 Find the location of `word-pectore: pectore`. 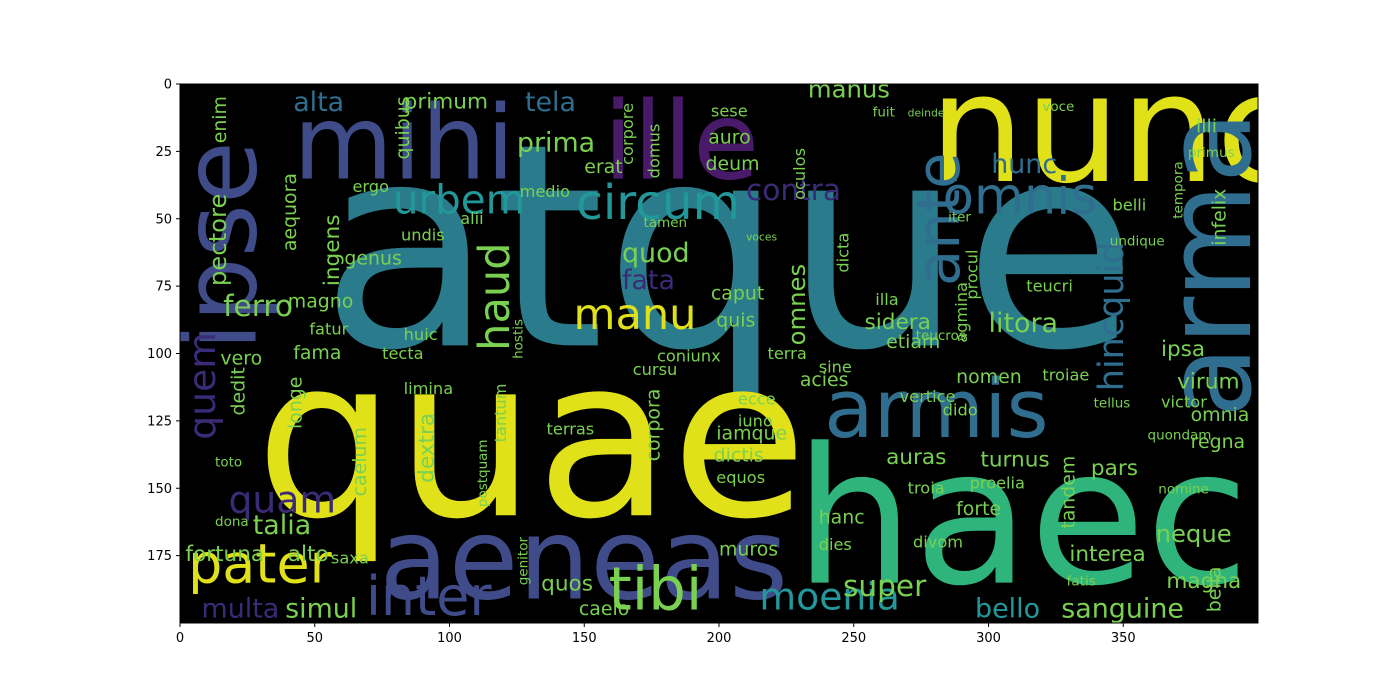

word-pectore: pectore is located at coordinates (217, 240).